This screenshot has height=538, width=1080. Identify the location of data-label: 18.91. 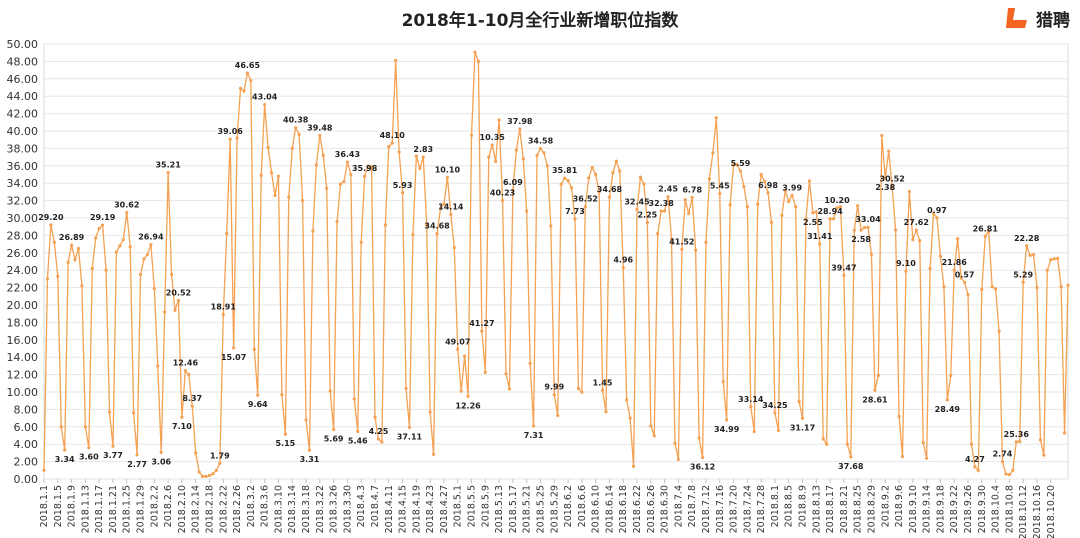
(224, 306).